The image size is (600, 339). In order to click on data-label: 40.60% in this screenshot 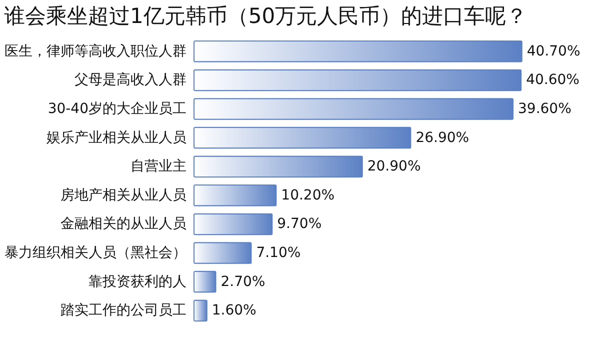, I will do `click(553, 80)`.